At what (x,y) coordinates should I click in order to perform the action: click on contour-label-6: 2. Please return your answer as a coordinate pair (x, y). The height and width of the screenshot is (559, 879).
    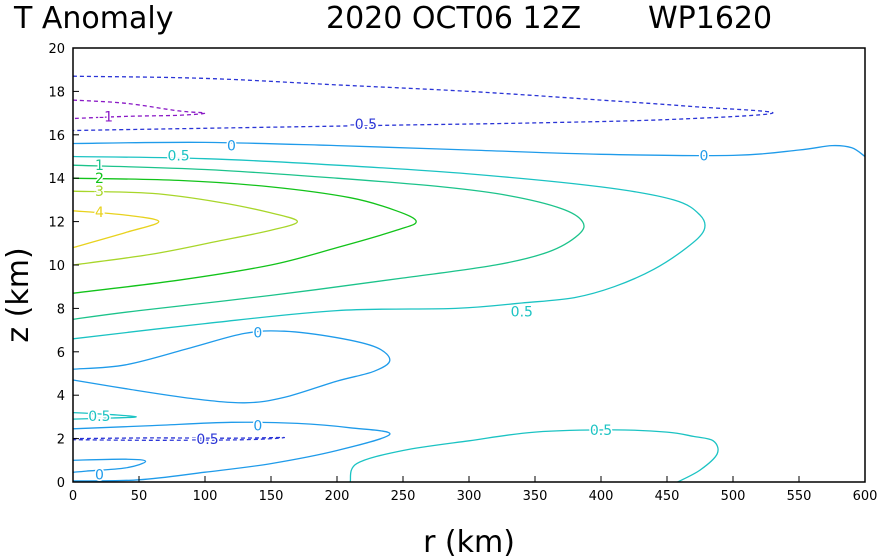
    Looking at the image, I should click on (99, 179).